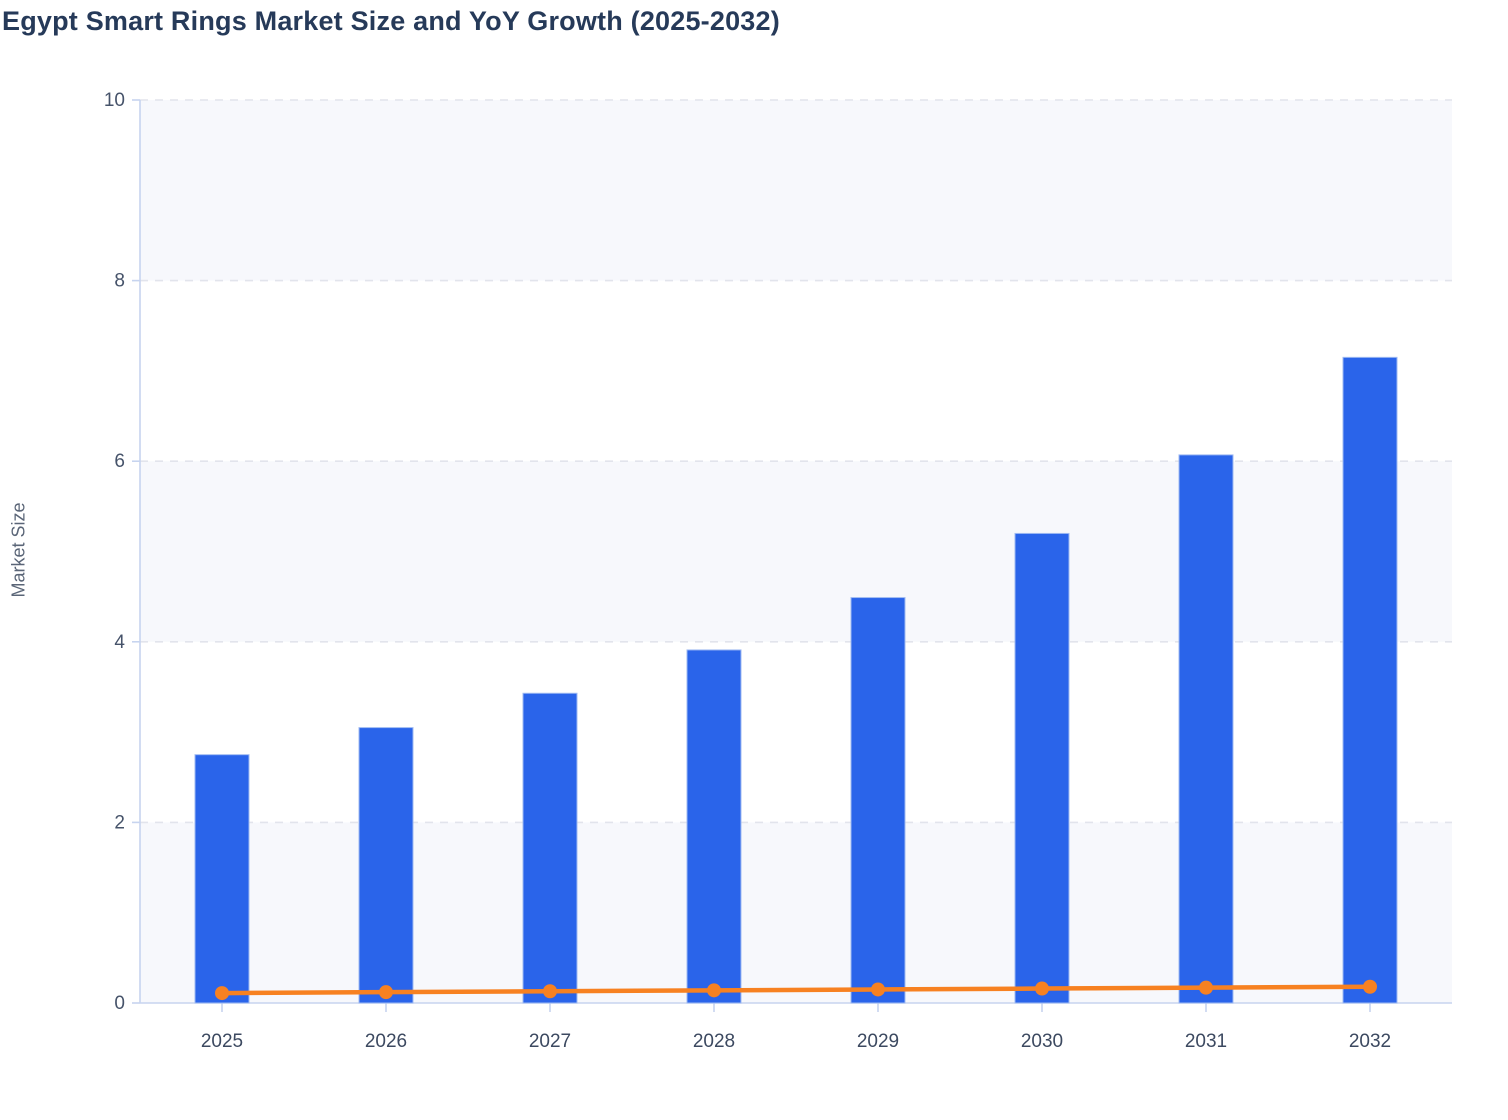 This screenshot has width=1508, height=1120. What do you see at coordinates (1206, 729) in the screenshot?
I see `bar-2031` at bounding box center [1206, 729].